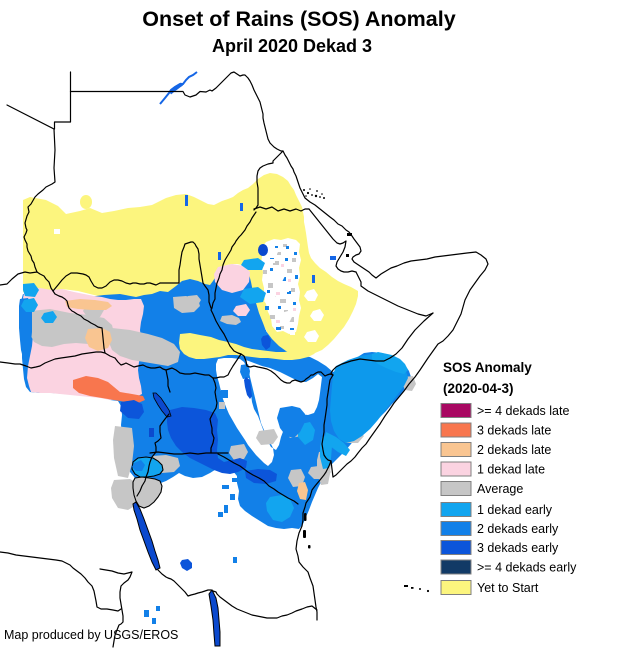  What do you see at coordinates (514, 431) in the screenshot?
I see `svg-text: 3 dekads late` at bounding box center [514, 431].